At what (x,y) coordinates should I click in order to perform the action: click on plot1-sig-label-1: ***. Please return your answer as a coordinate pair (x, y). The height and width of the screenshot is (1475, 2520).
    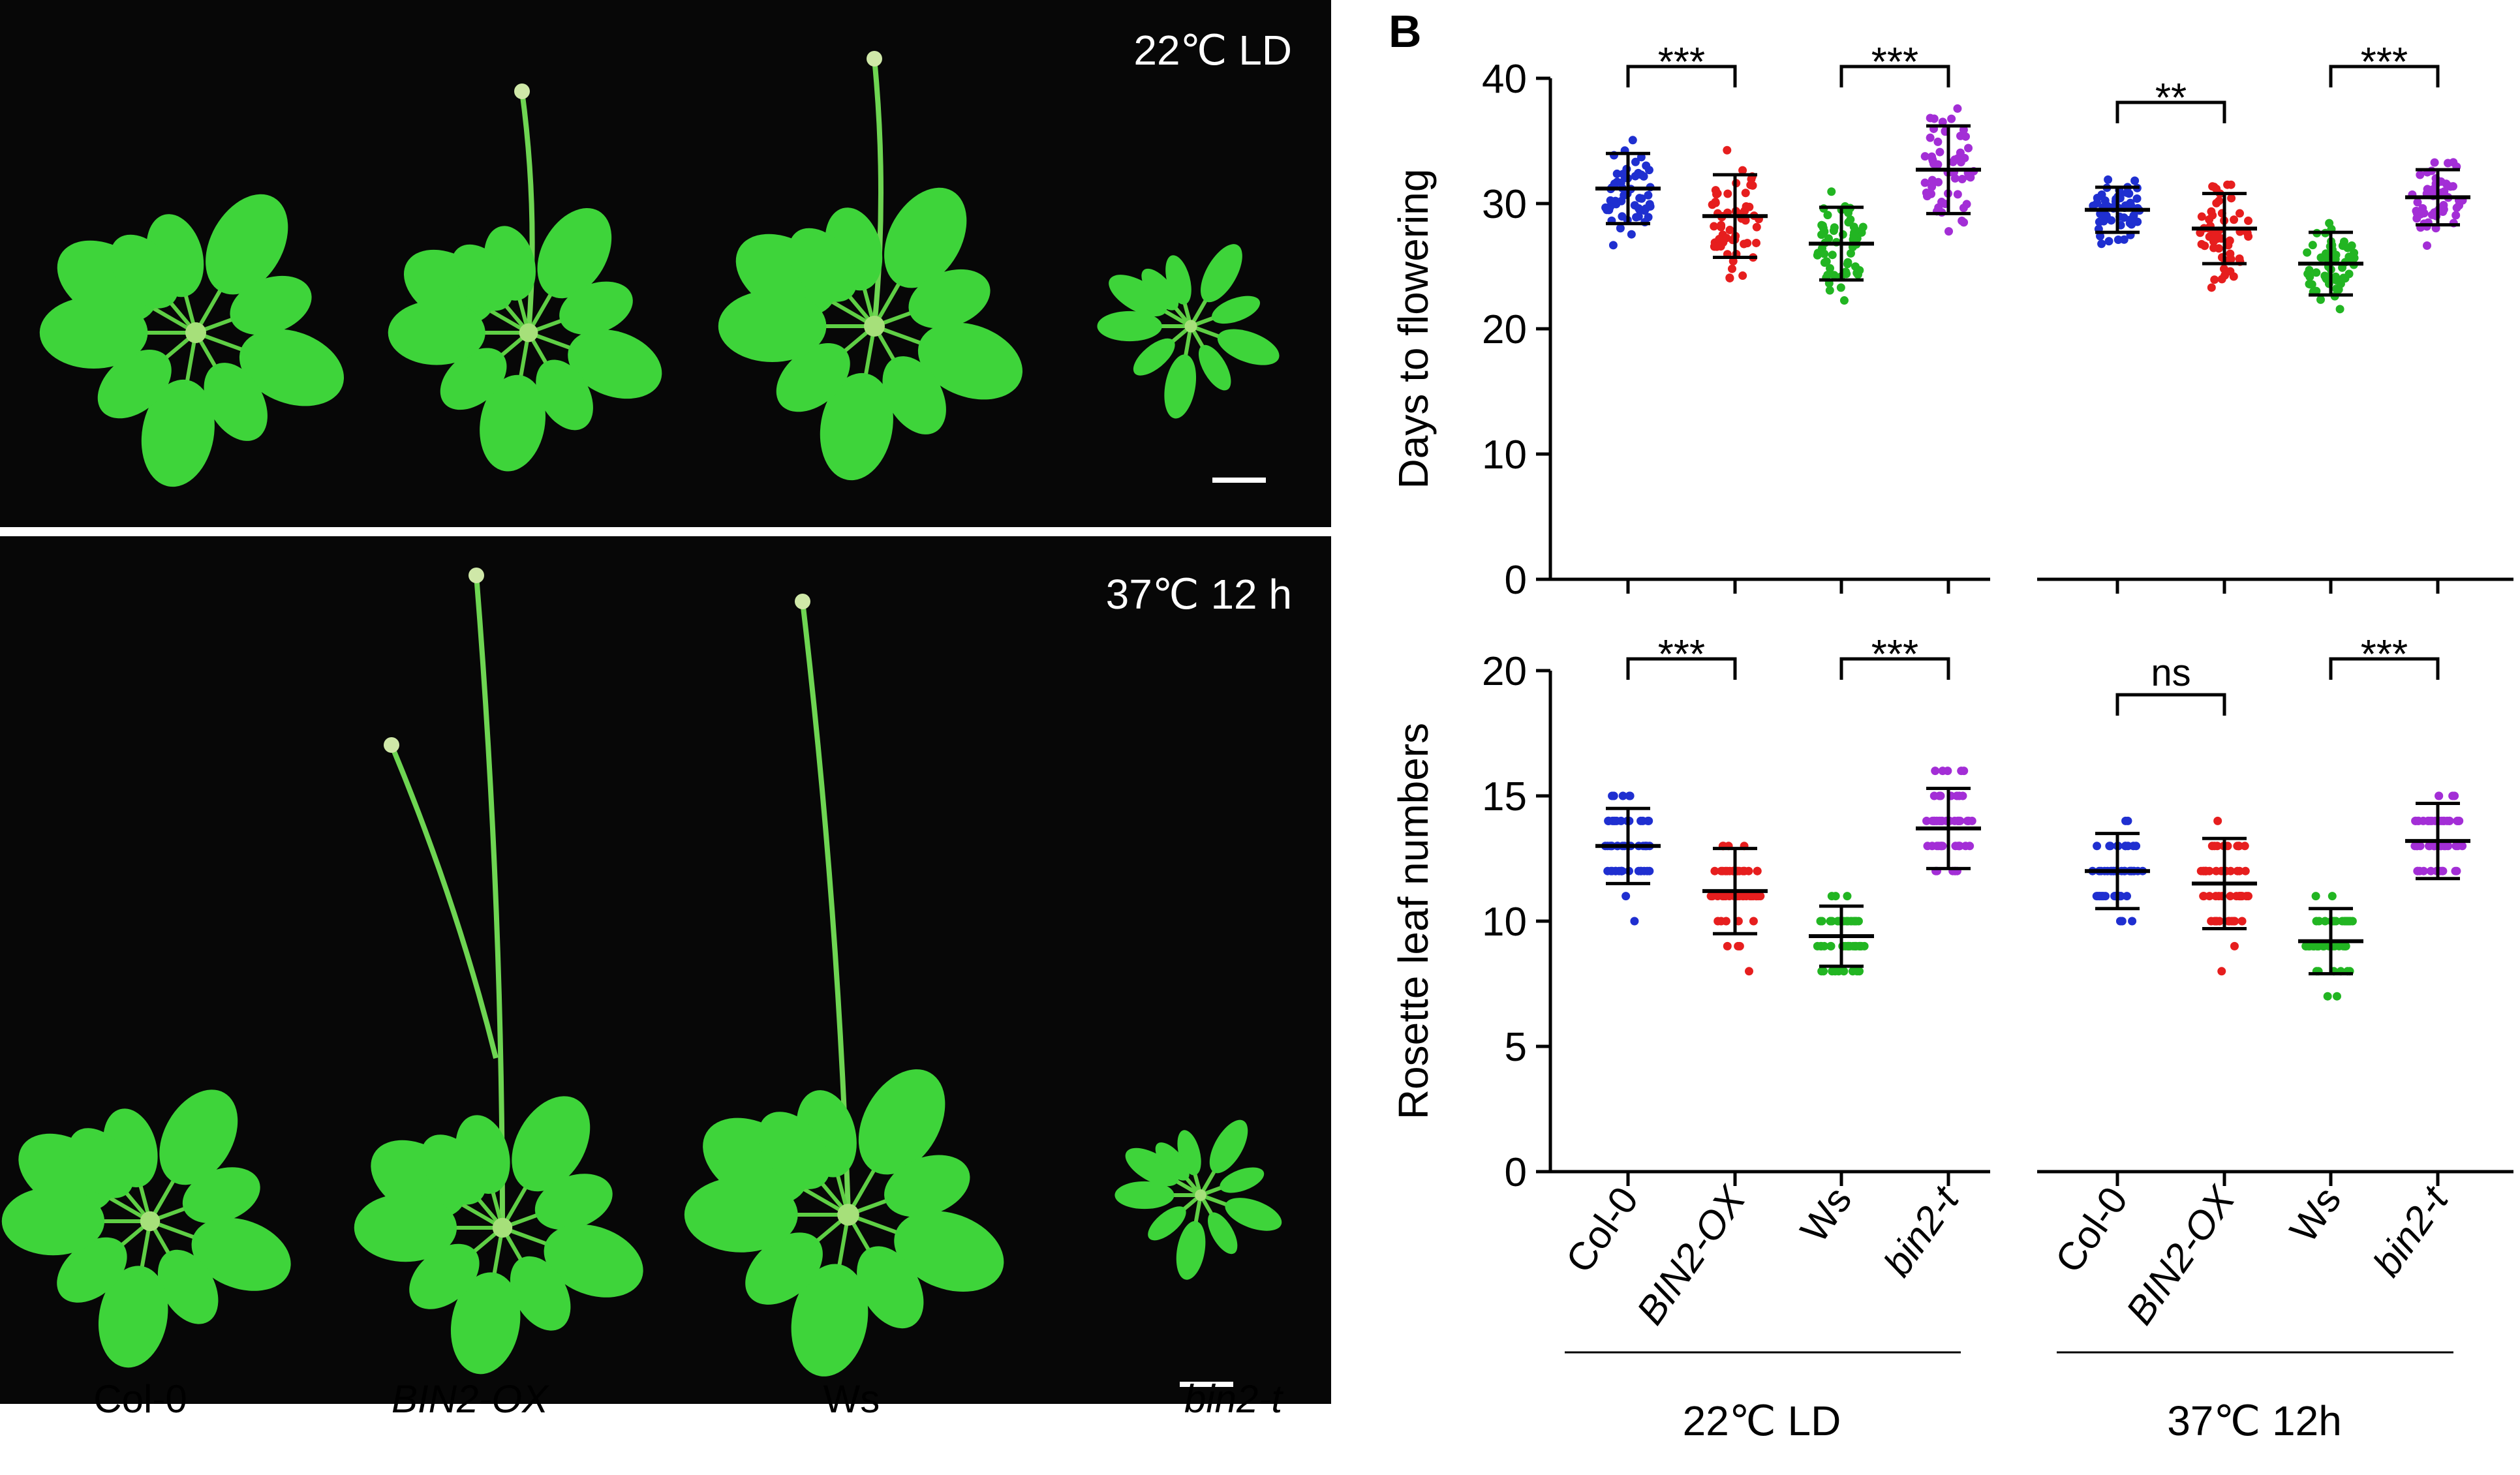
    Looking at the image, I should click on (1894, 62).